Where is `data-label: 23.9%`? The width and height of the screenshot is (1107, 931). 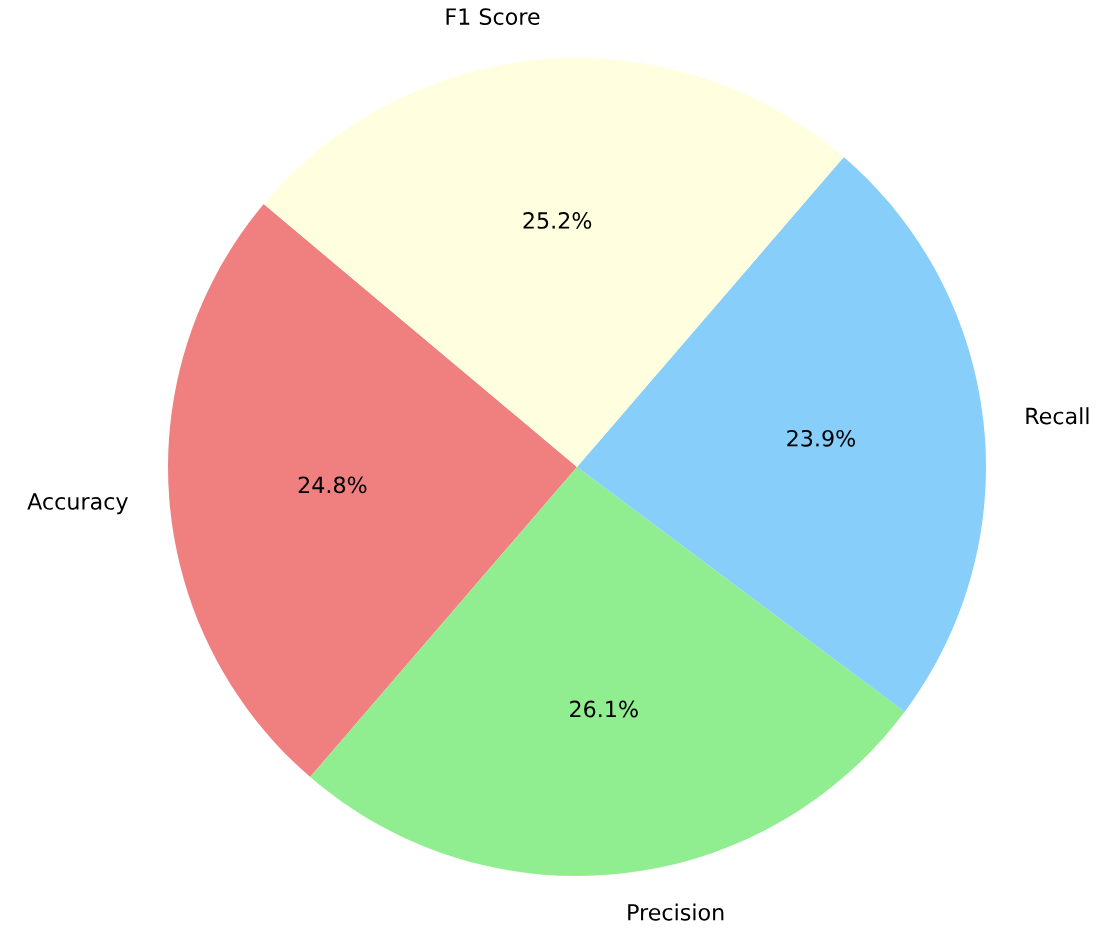
data-label: 23.9% is located at coordinates (821, 438).